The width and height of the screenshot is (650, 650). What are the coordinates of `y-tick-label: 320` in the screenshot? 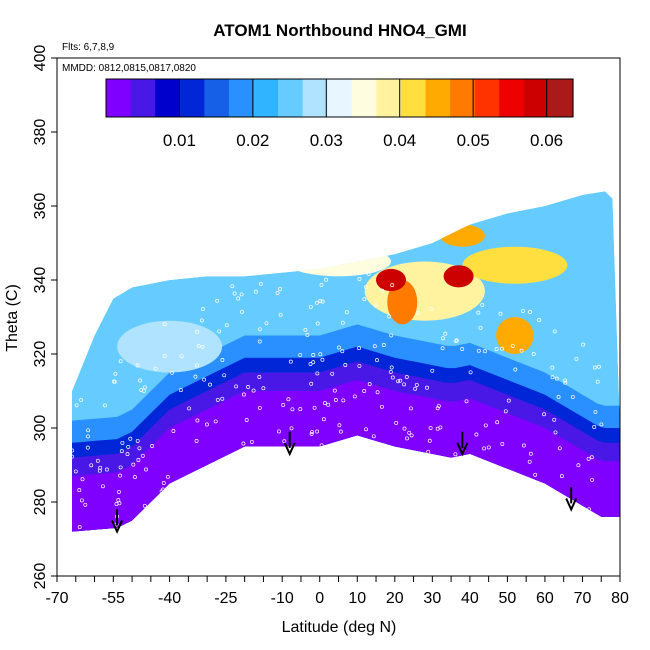 It's located at (40, 354).